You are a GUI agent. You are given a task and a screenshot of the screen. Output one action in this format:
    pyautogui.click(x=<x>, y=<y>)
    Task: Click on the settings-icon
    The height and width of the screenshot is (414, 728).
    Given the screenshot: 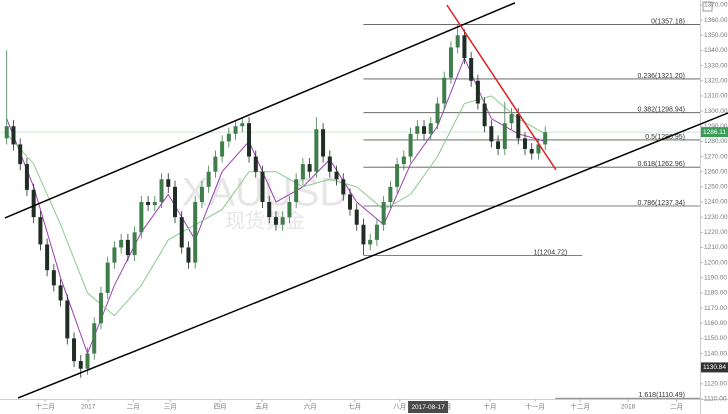 What is the action you would take?
    pyautogui.click(x=707, y=6)
    